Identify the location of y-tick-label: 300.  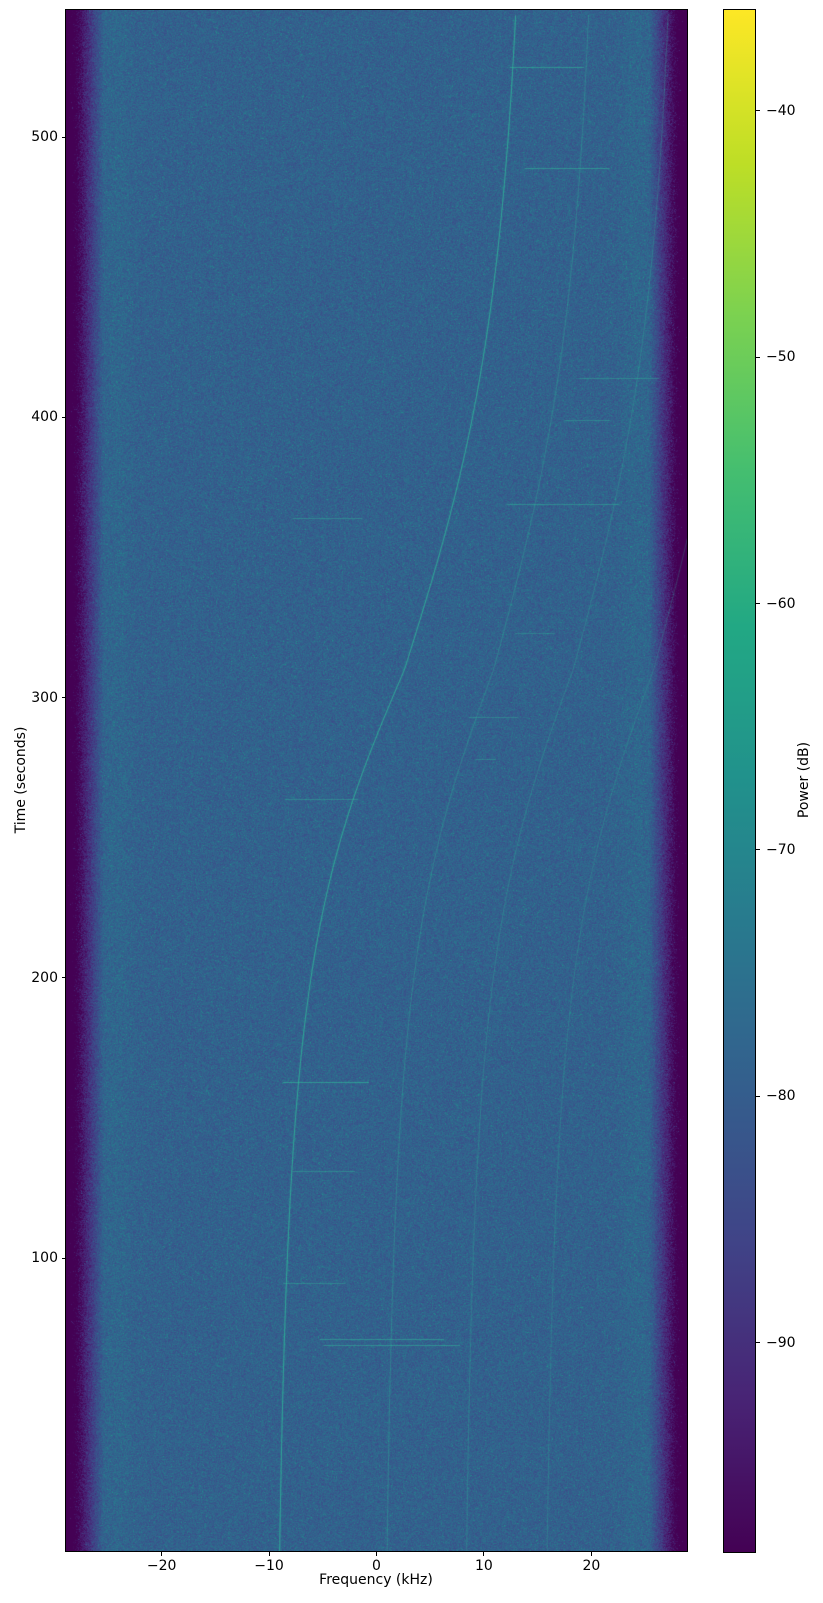
(44, 697).